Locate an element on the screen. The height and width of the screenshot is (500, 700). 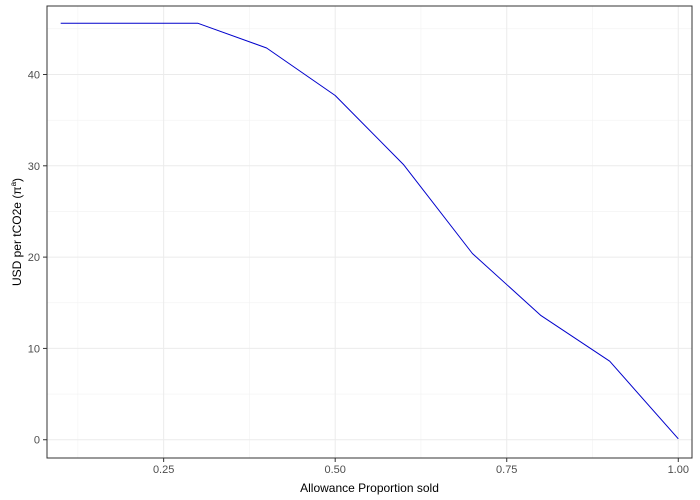
y-axis-title: USD per tCO2e (πa) is located at coordinates (16, 232).